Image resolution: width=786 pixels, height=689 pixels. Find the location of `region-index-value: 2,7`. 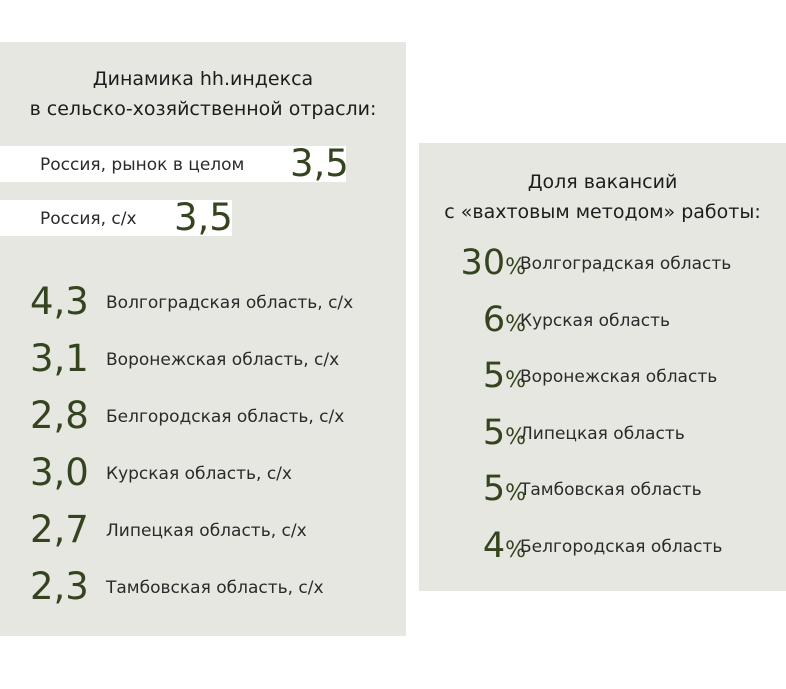

region-index-value: 2,7 is located at coordinates (59, 529).